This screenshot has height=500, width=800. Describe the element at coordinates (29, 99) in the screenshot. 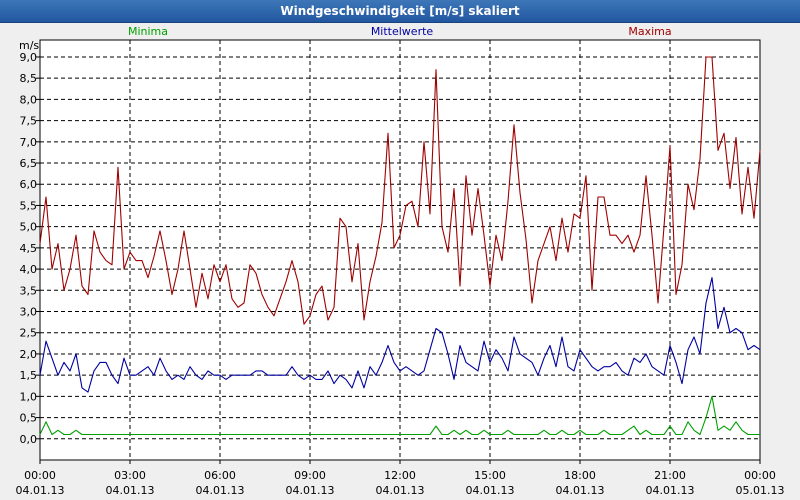

I see `y-tick-label: 8,0` at that location.